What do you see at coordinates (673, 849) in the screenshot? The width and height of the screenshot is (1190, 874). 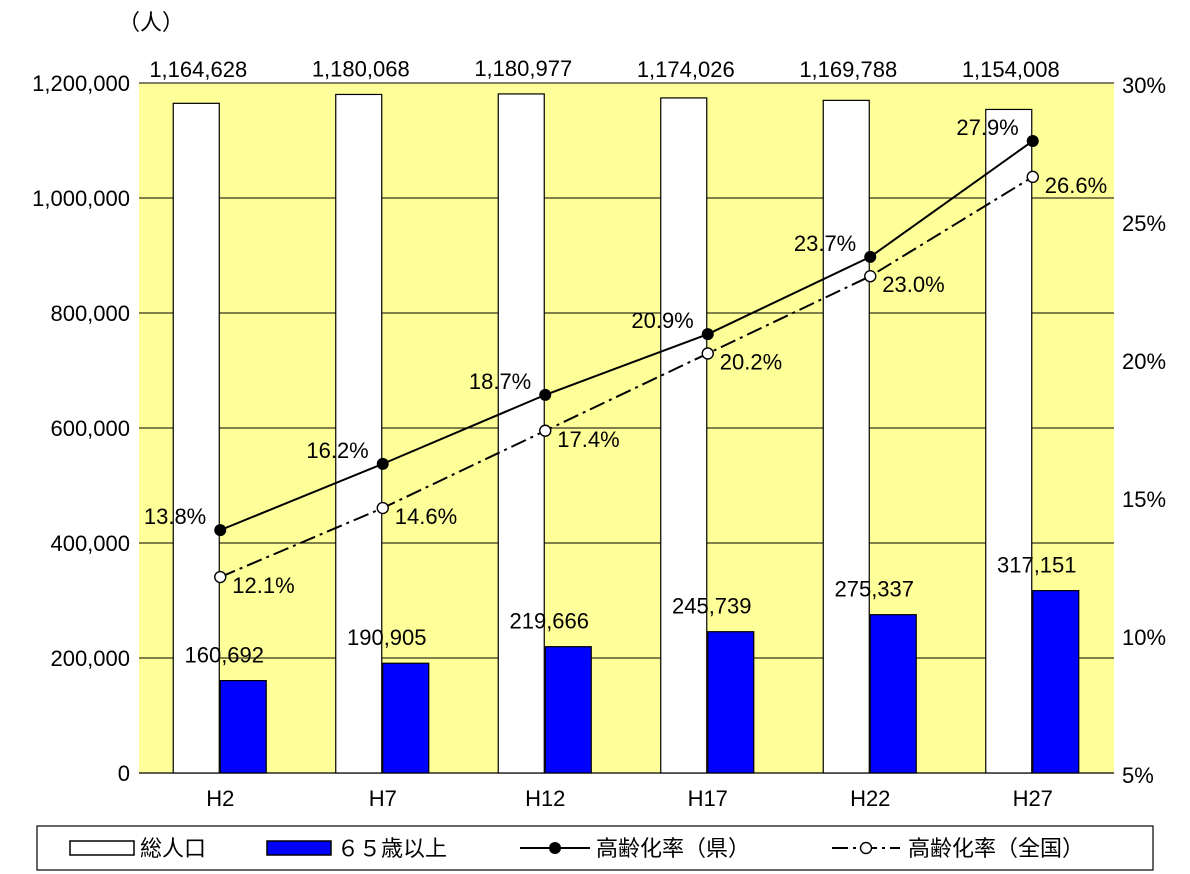 I see `legend-label-rate-prefecture: 高齢化率（県）` at bounding box center [673, 849].